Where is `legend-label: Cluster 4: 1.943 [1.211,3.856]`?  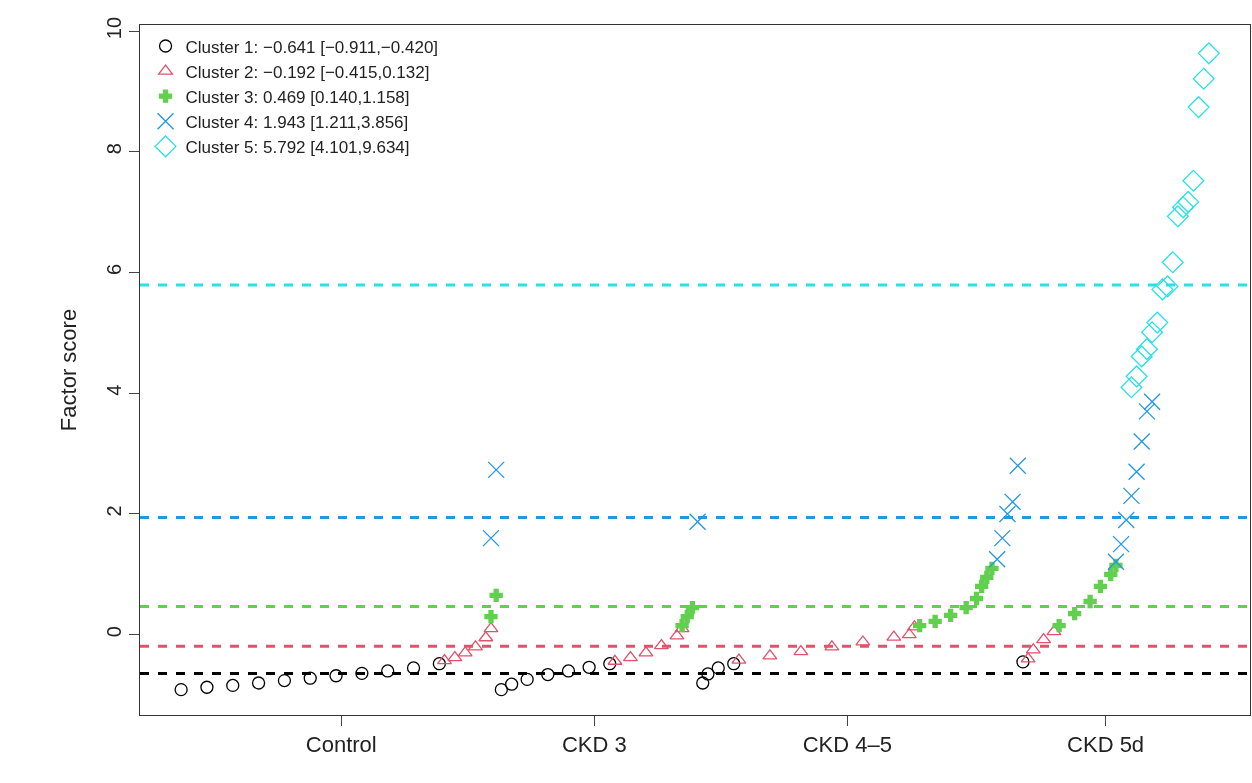
legend-label: Cluster 4: 1.943 [1.211,3.856] is located at coordinates (297, 122).